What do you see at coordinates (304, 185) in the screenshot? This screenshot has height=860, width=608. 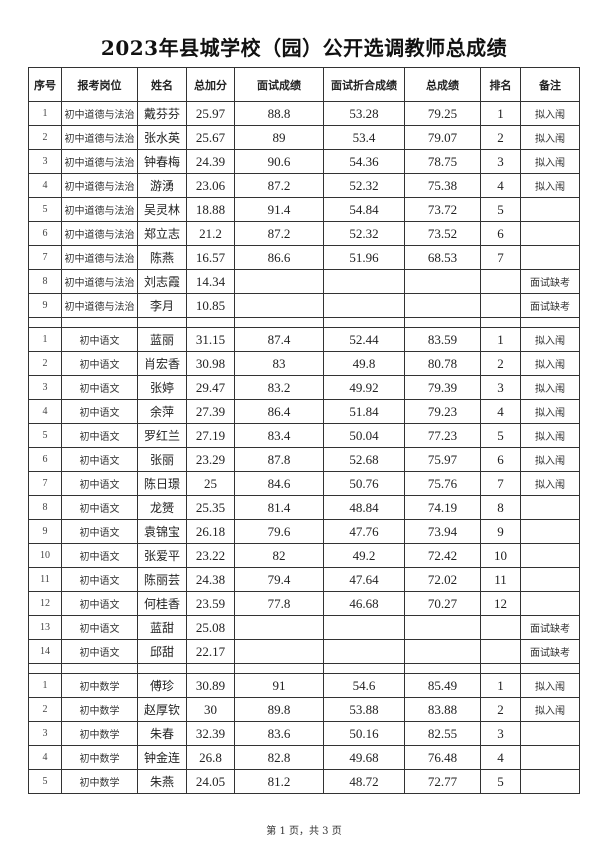 I see `table-row: 4 初中道德与法治 游湧 23.06 87.2 52.32 75.38 4 拟入闱` at bounding box center [304, 185].